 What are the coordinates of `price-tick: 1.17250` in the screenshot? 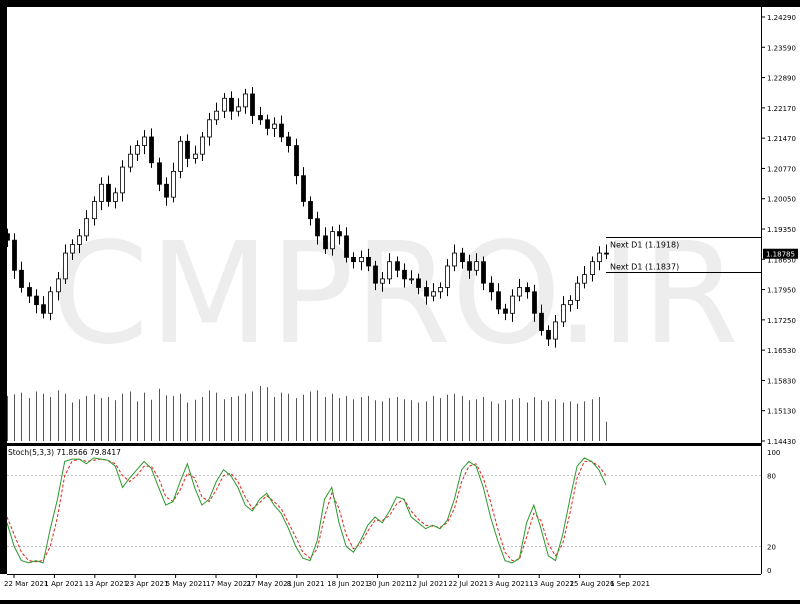 It's located at (781, 321).